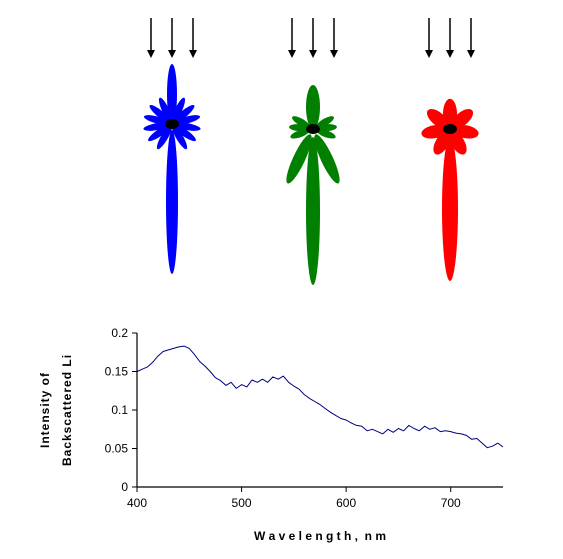  I want to click on y-tick-label: 0.05, so click(117, 449).